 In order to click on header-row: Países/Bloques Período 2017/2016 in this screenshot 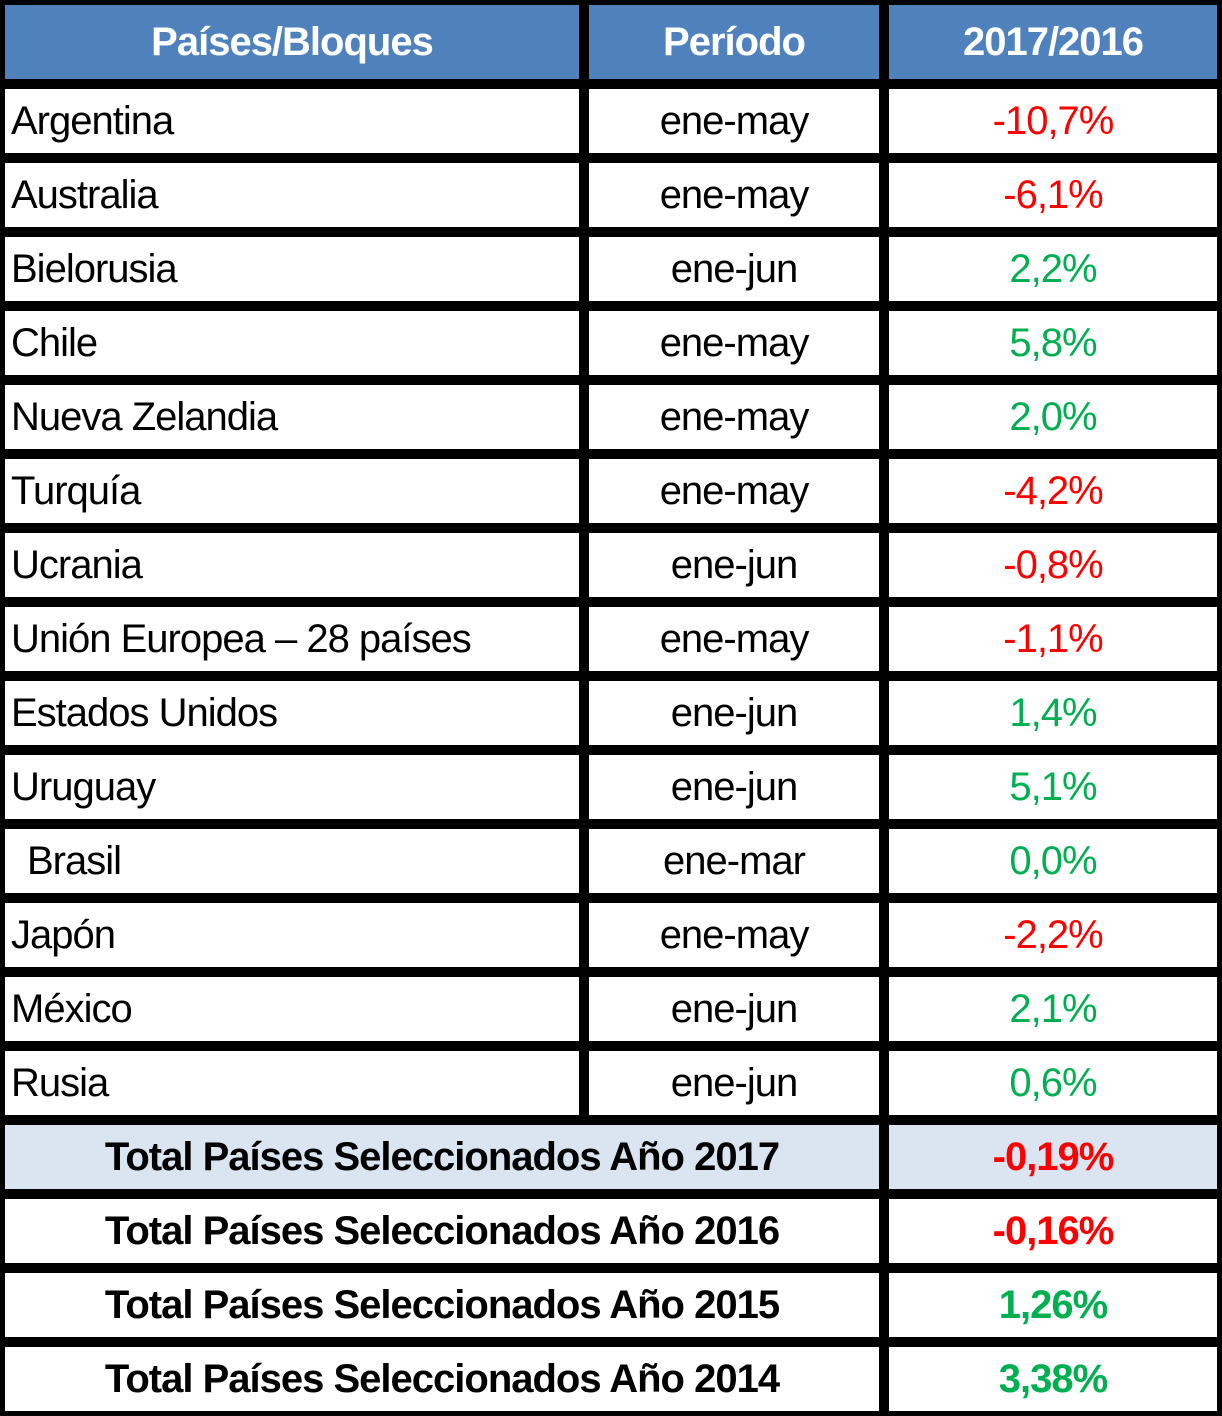, I will do `click(611, 42)`.